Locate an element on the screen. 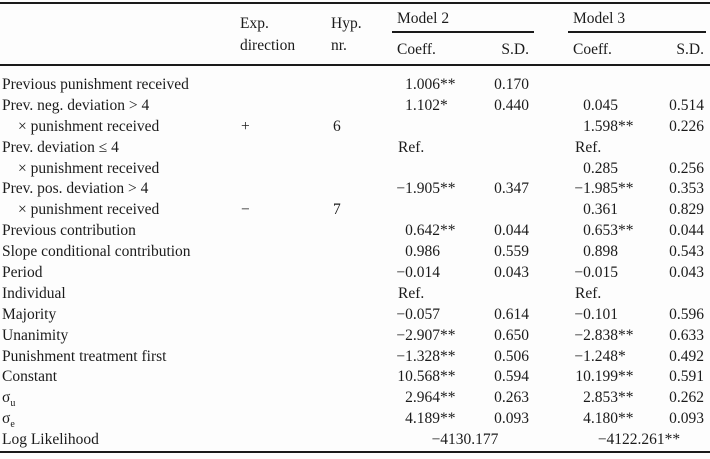  model2-title: Model 2 is located at coordinates (463, 21).